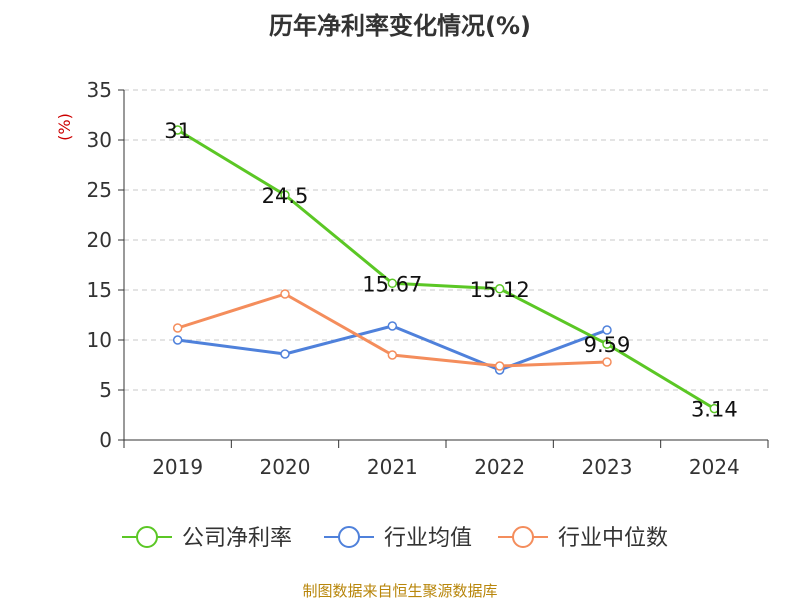 This screenshot has width=800, height=600. I want to click on y-tick-label-10: 10, so click(99, 340).